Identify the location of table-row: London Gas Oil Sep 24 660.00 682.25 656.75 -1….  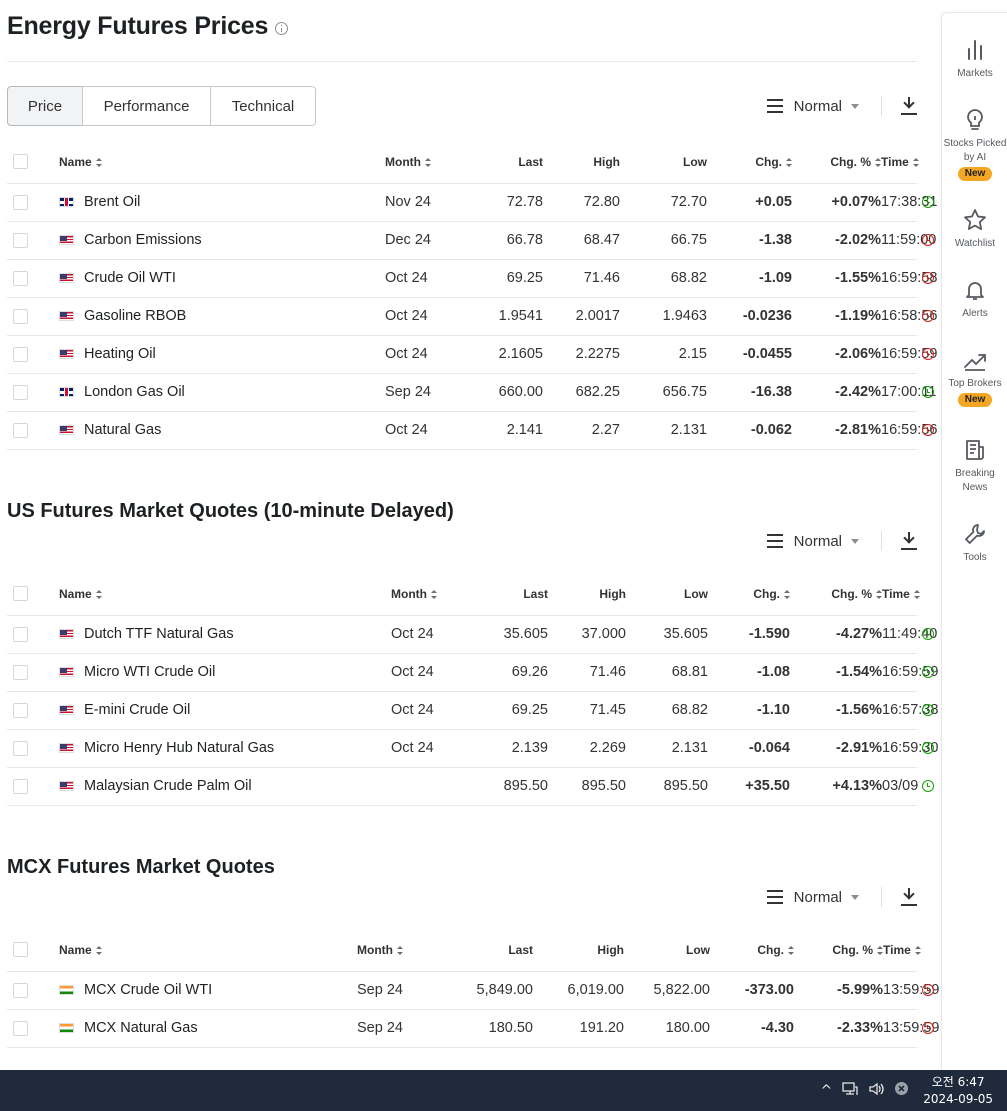
(471, 392).